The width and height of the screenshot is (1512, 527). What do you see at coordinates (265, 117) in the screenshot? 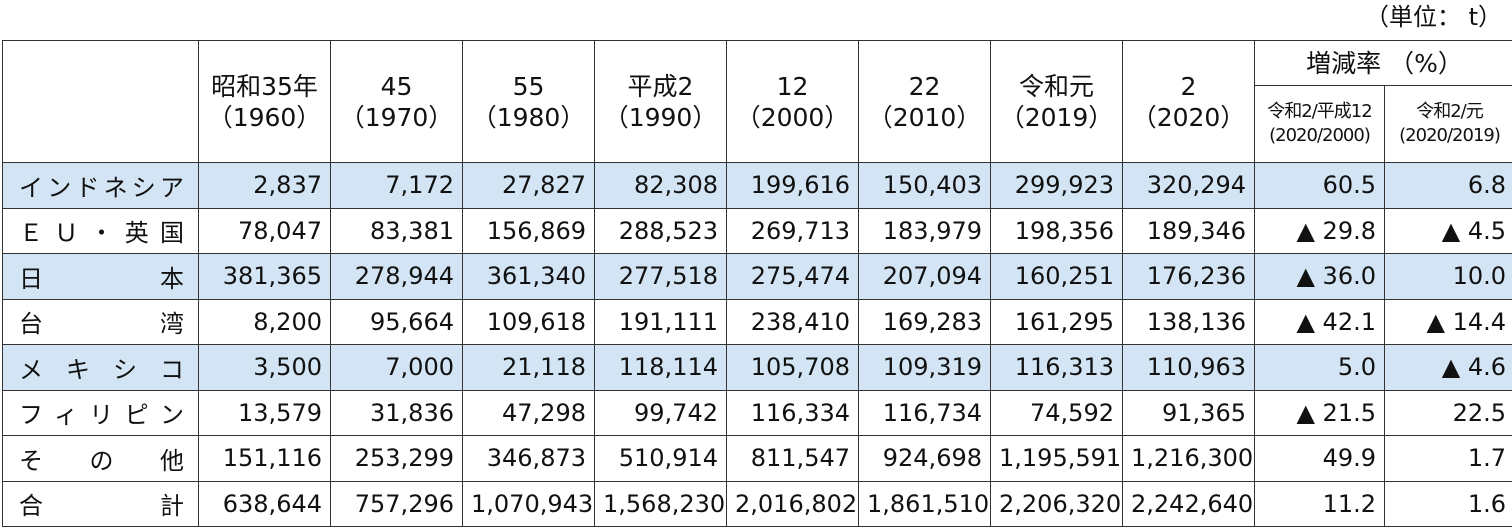
I see `header-line: （1960）` at bounding box center [265, 117].